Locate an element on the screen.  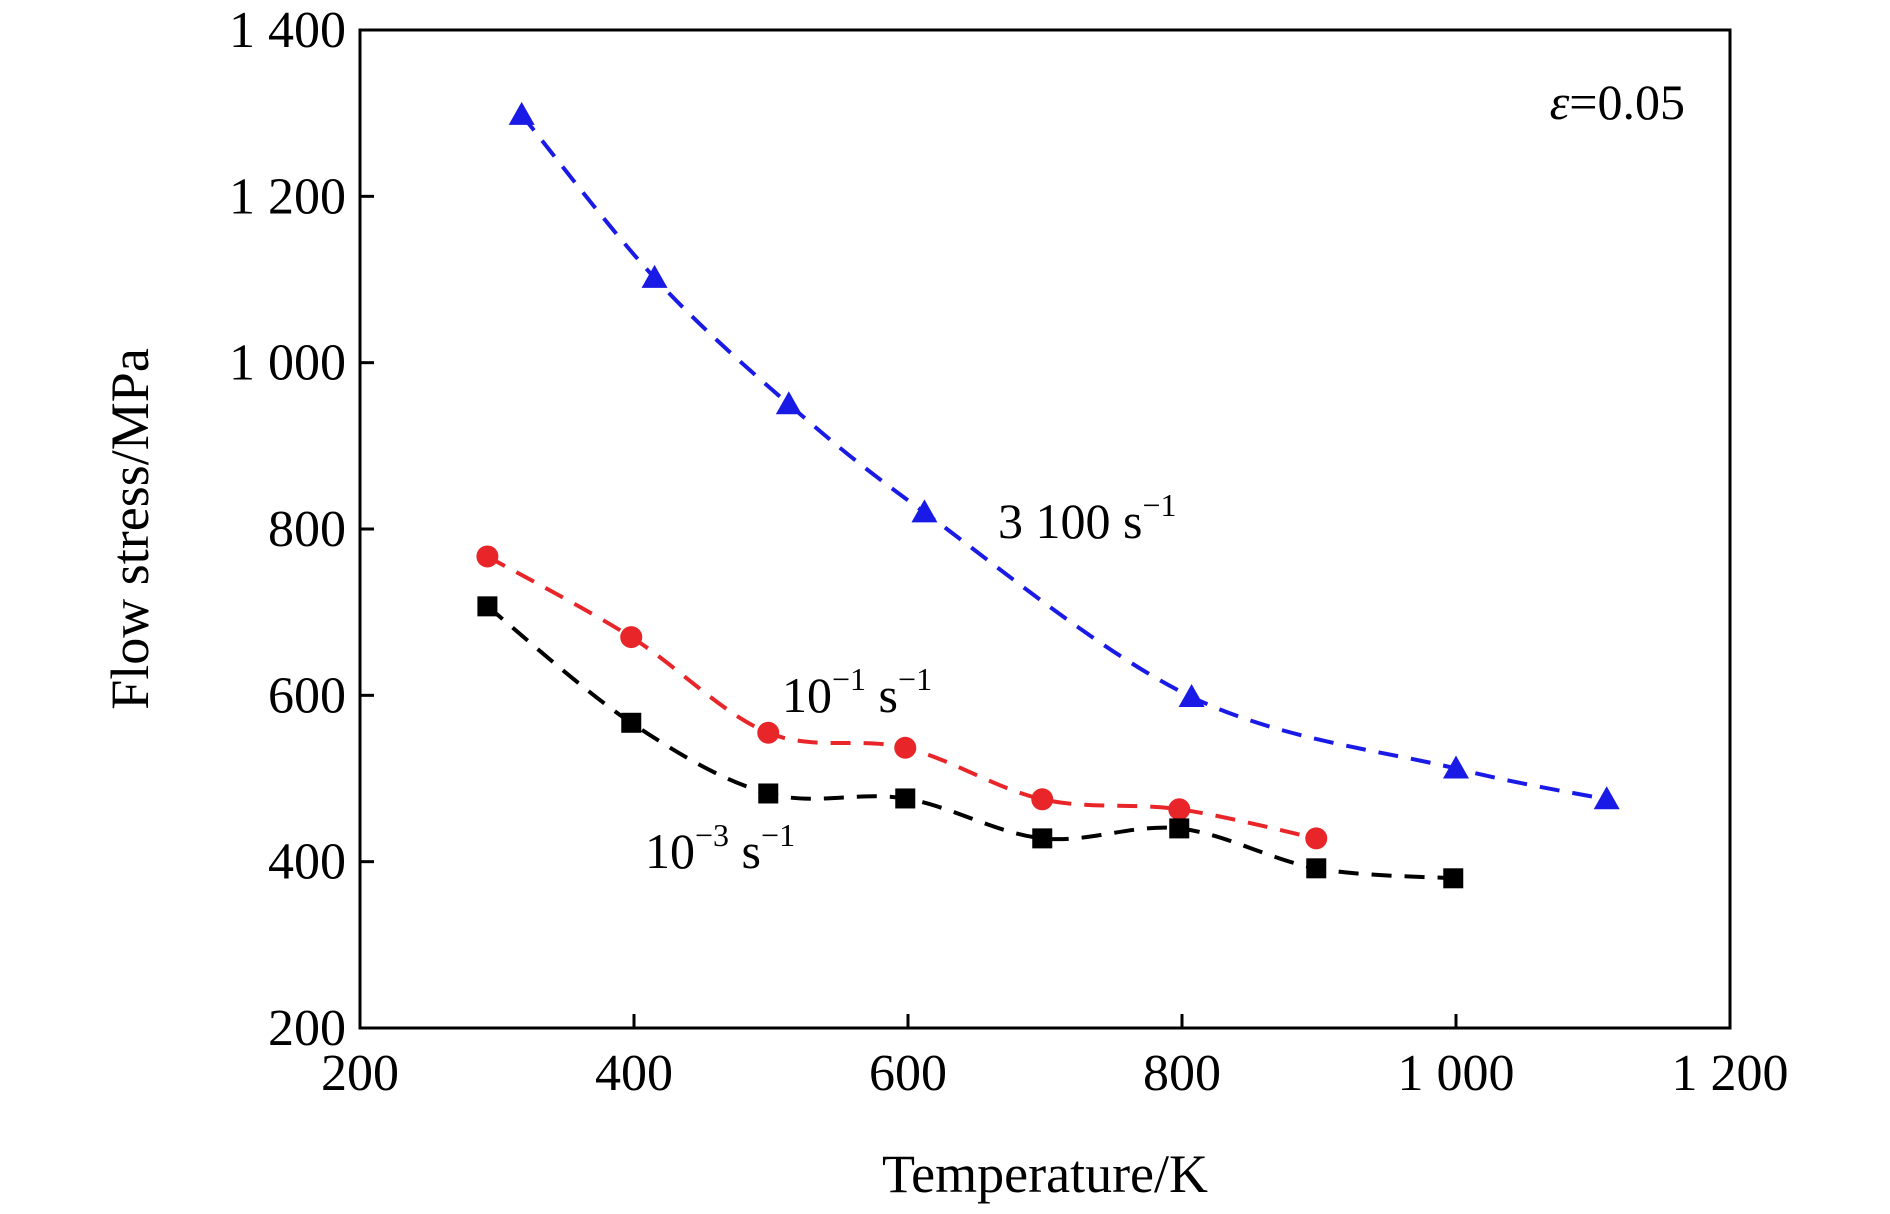
series-label-1e-3: 10−3 s−1 is located at coordinates (720, 848).